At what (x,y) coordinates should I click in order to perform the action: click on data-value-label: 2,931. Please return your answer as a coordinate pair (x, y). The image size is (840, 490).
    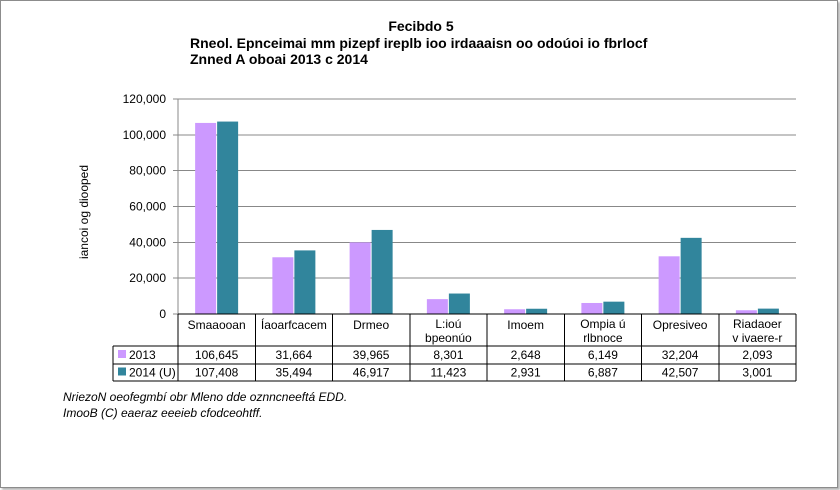
    Looking at the image, I should click on (526, 373).